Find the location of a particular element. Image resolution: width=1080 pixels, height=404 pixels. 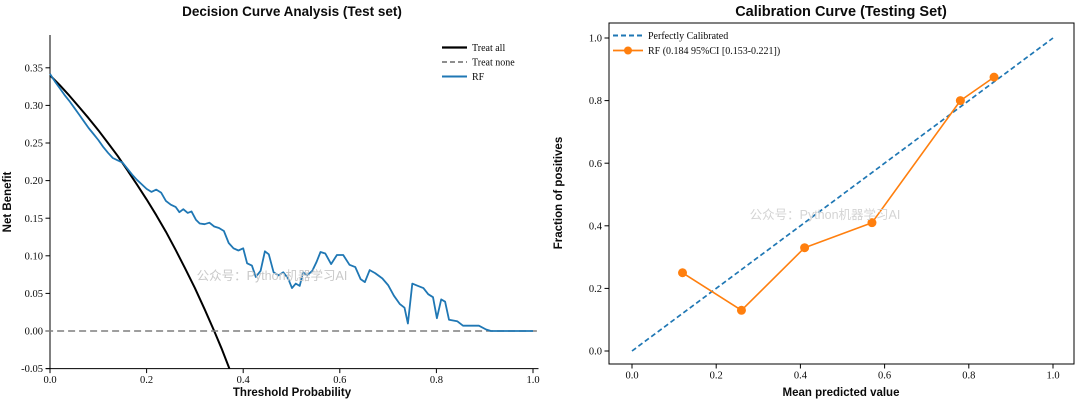

y-tick-label: 0.35 is located at coordinates (34, 68).